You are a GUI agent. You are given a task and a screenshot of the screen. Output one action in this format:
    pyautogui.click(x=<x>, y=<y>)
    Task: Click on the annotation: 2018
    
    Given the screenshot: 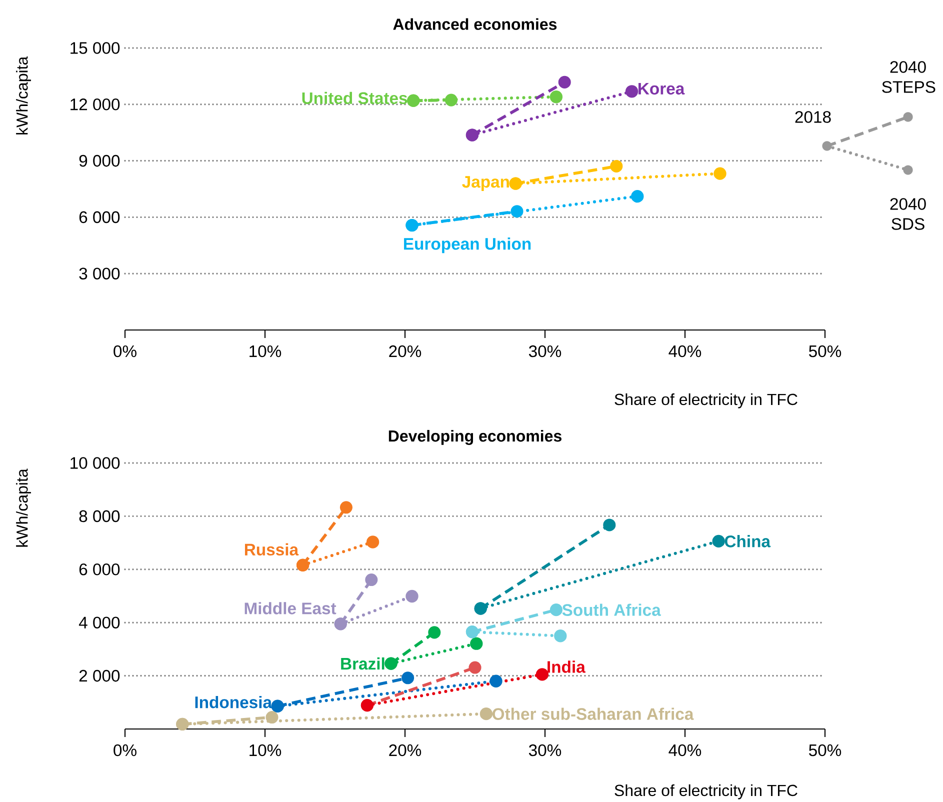 What is the action you would take?
    pyautogui.click(x=813, y=117)
    